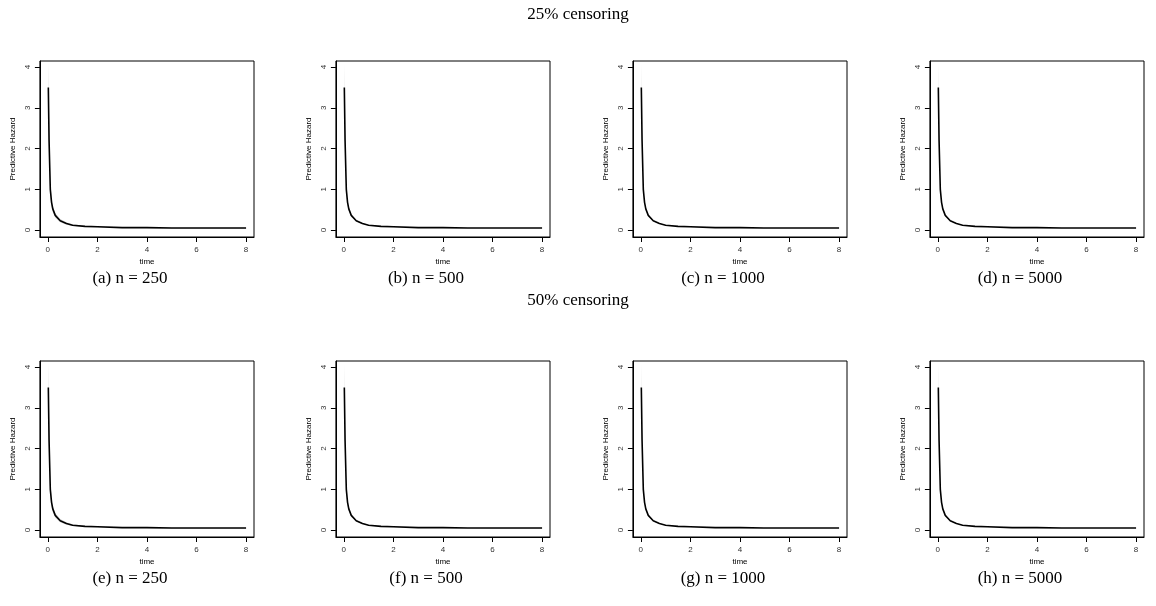 This screenshot has width=1156, height=606. What do you see at coordinates (1020, 277) in the screenshot?
I see `text: (d) n = 5000` at bounding box center [1020, 277].